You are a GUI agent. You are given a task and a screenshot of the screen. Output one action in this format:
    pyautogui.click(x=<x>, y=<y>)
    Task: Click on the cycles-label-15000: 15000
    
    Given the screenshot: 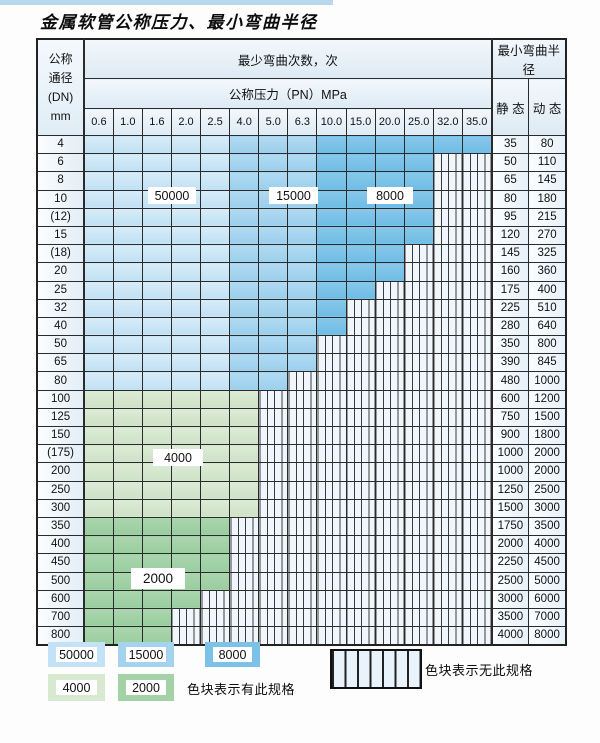 What is the action you would take?
    pyautogui.click(x=293, y=195)
    